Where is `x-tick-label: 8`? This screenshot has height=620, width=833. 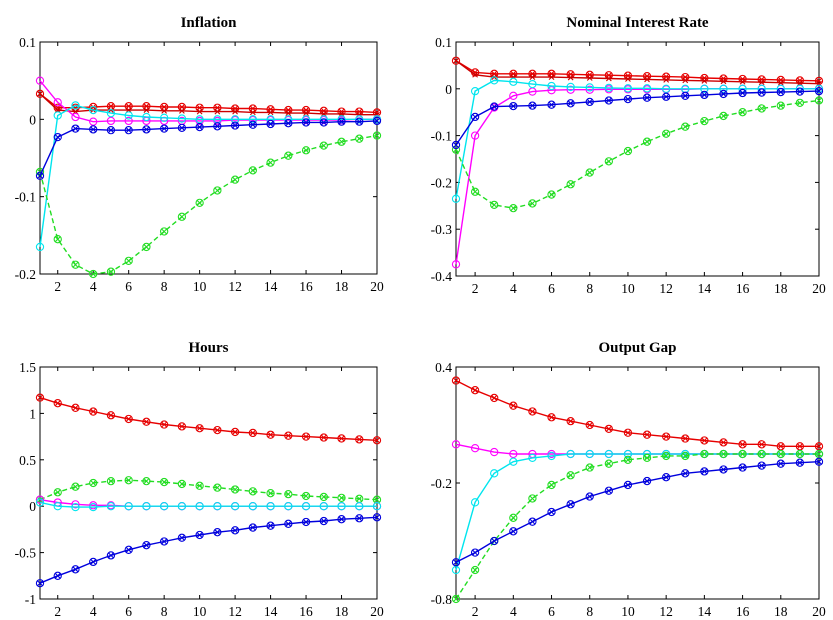
x-tick-label: 8 is located at coordinates (589, 288).